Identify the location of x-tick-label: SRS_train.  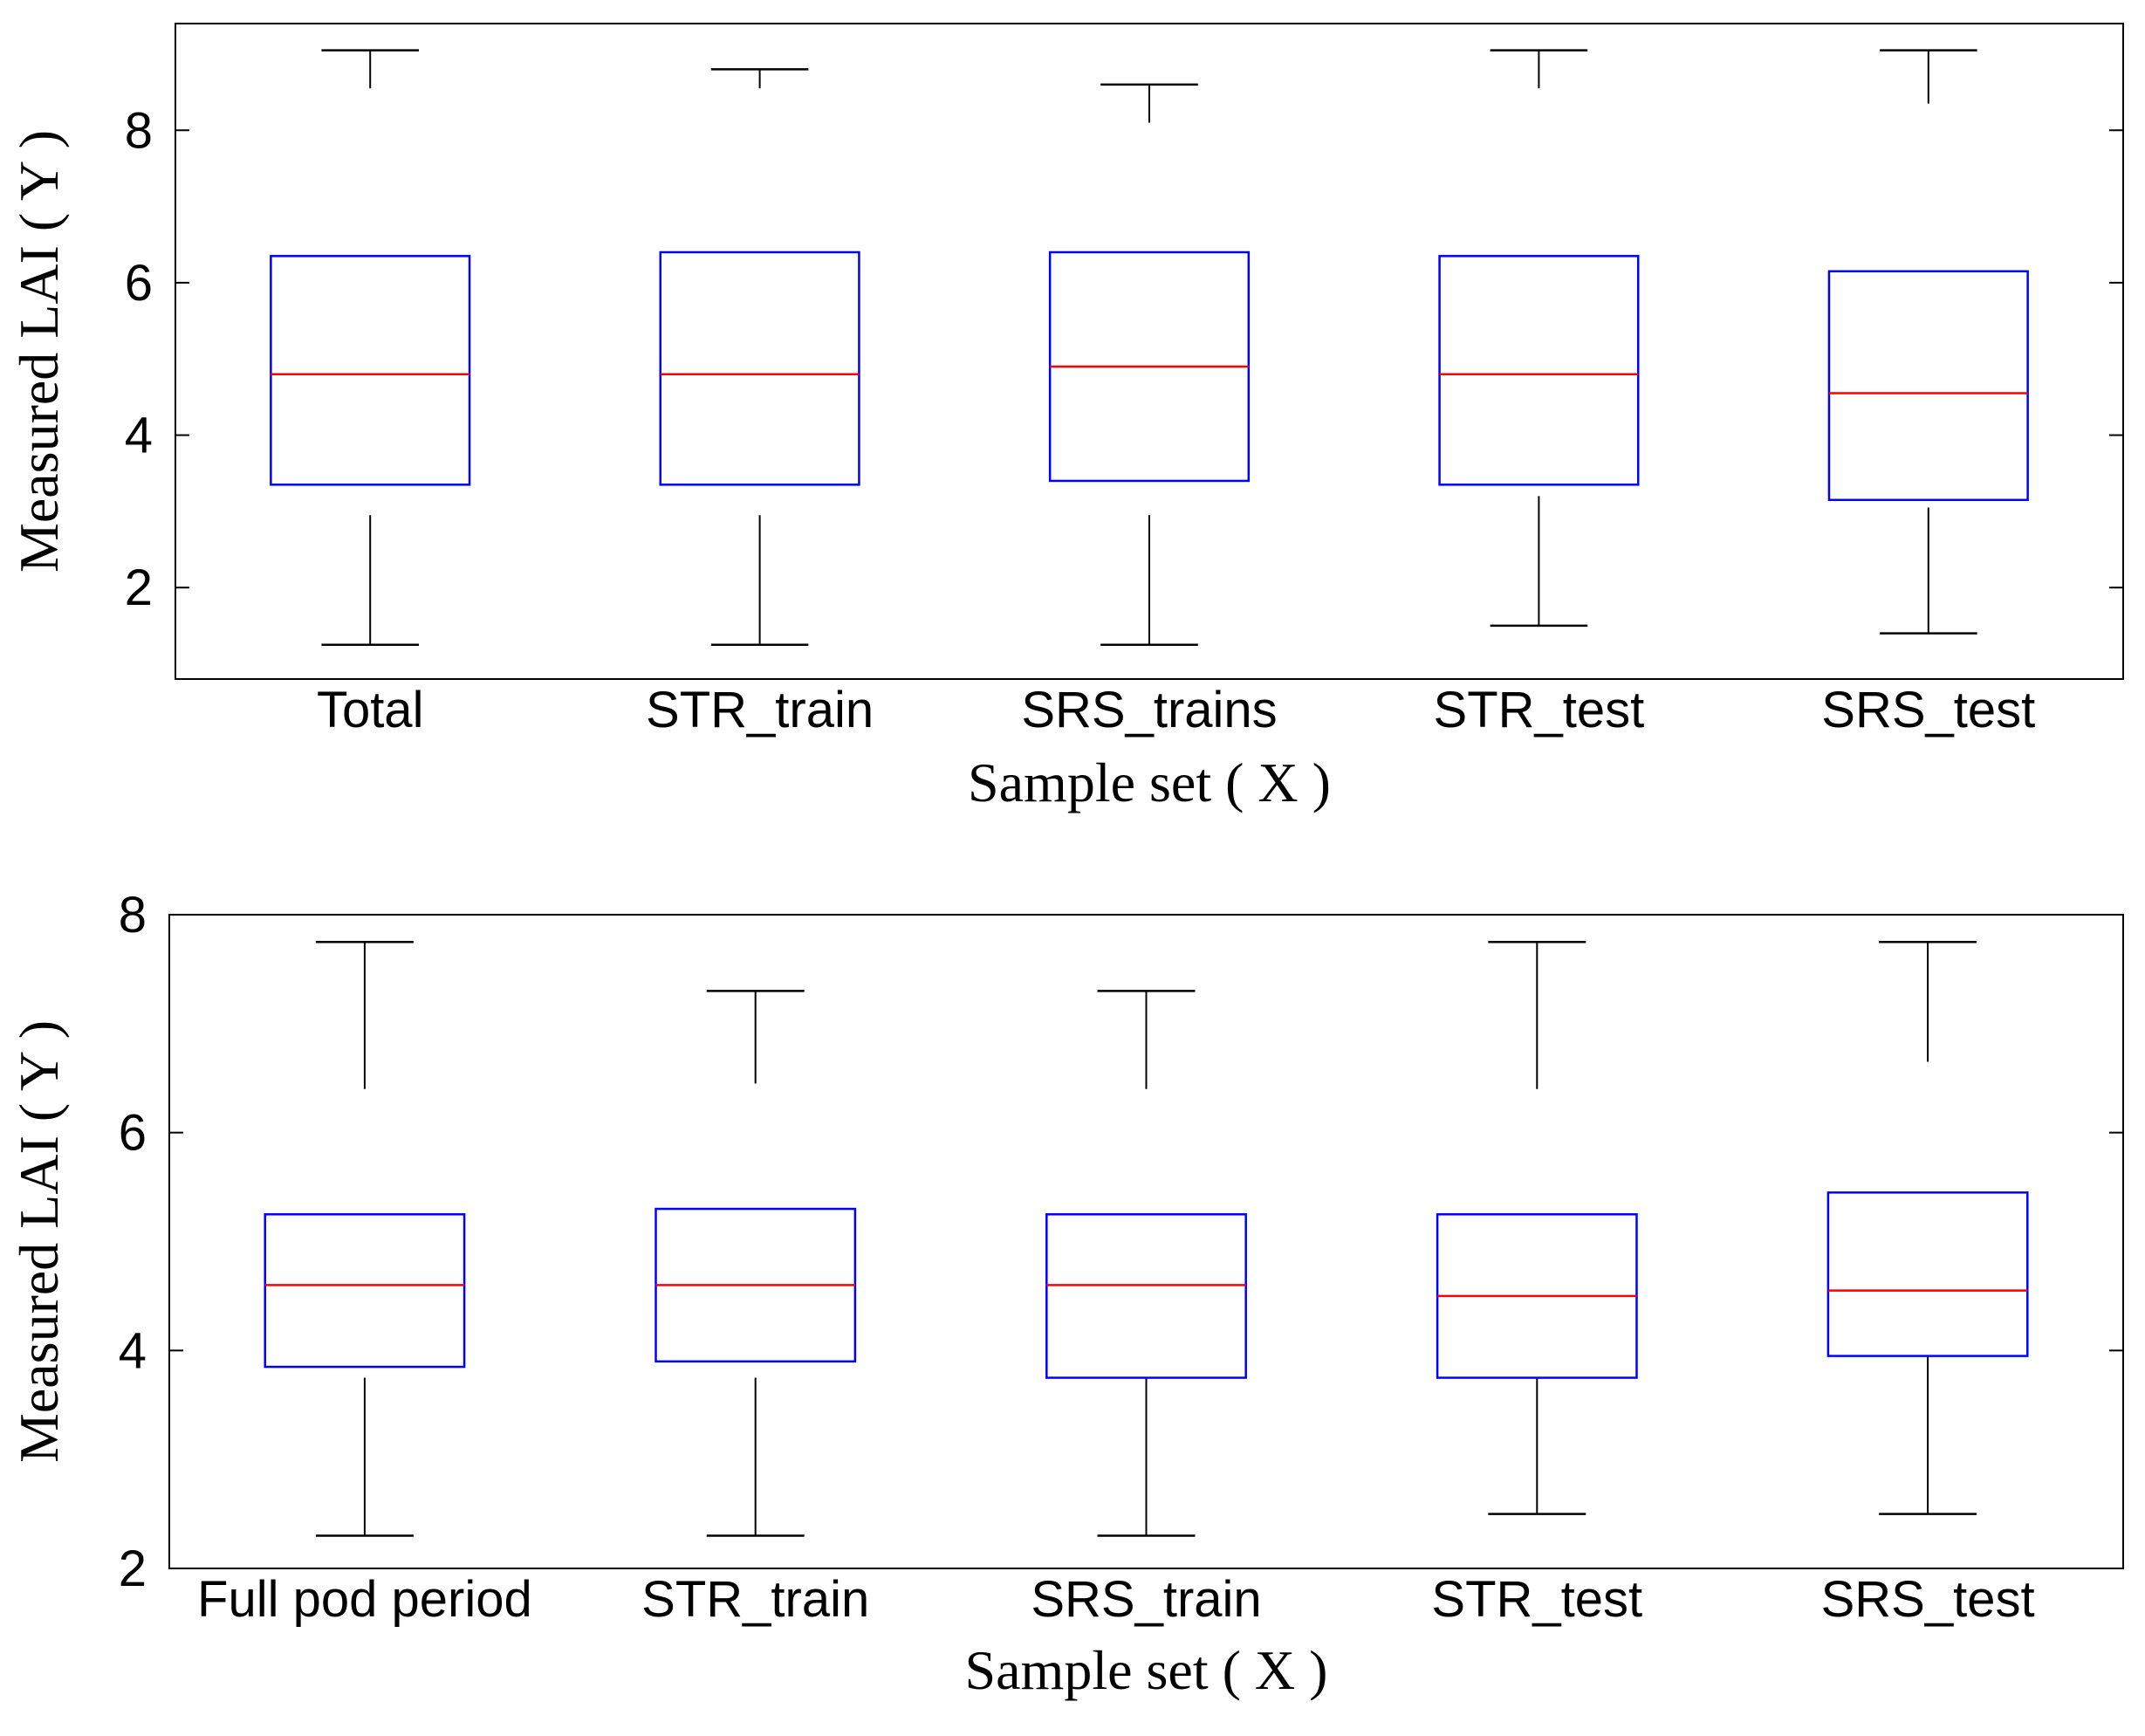
(1146, 1599).